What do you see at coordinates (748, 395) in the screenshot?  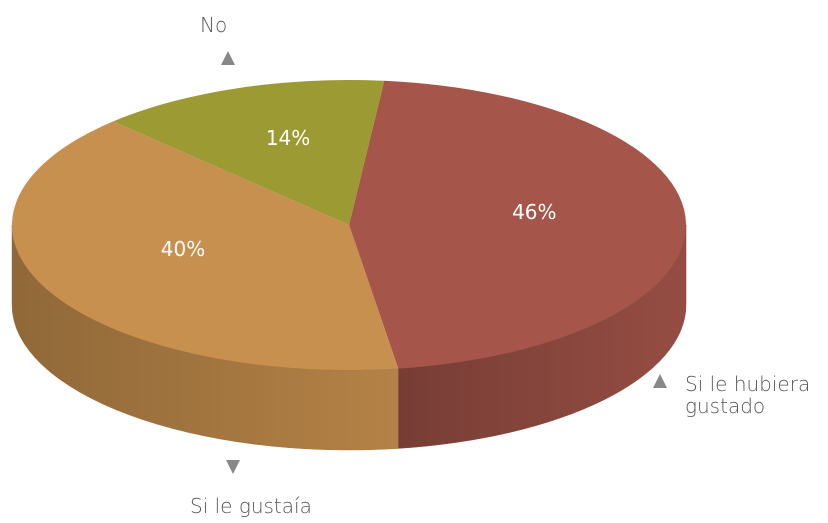 I see `category-label: Si le hubiera gustado` at bounding box center [748, 395].